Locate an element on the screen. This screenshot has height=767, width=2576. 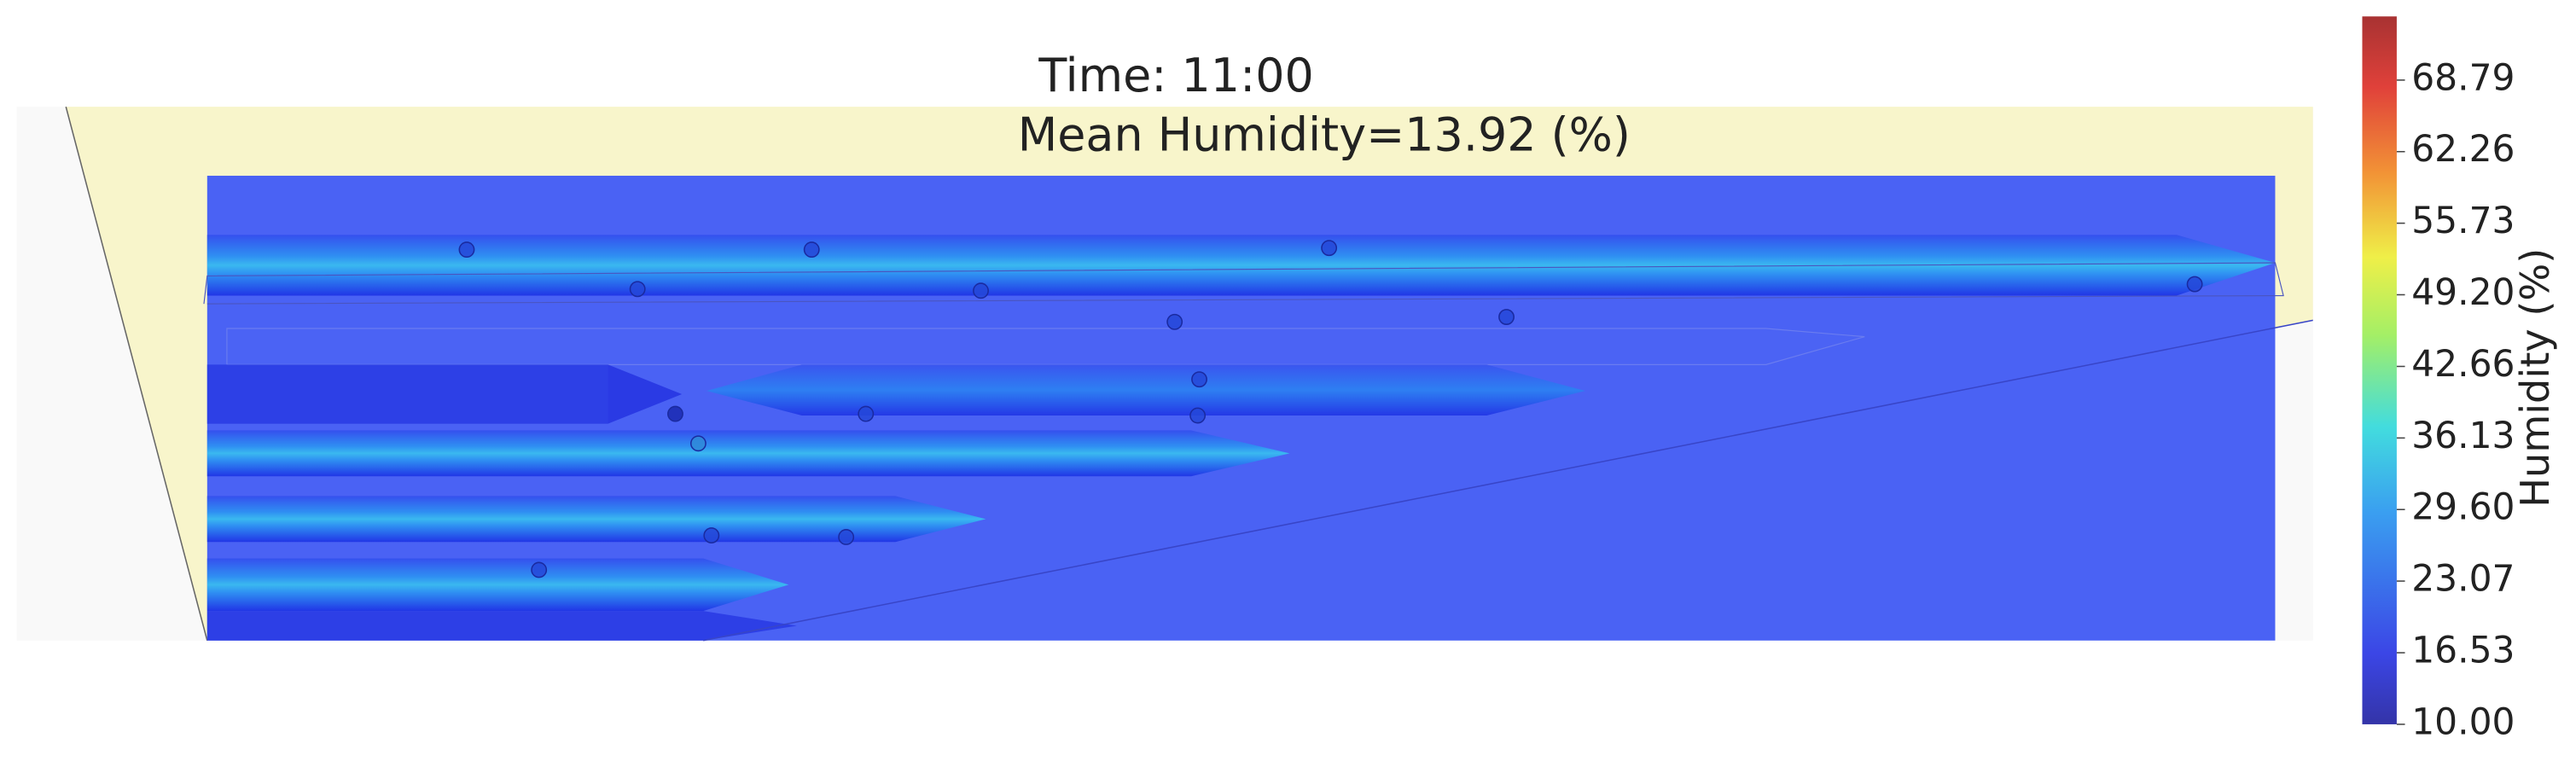
colorbar-tick-label: 16.53 is located at coordinates (2463, 650).